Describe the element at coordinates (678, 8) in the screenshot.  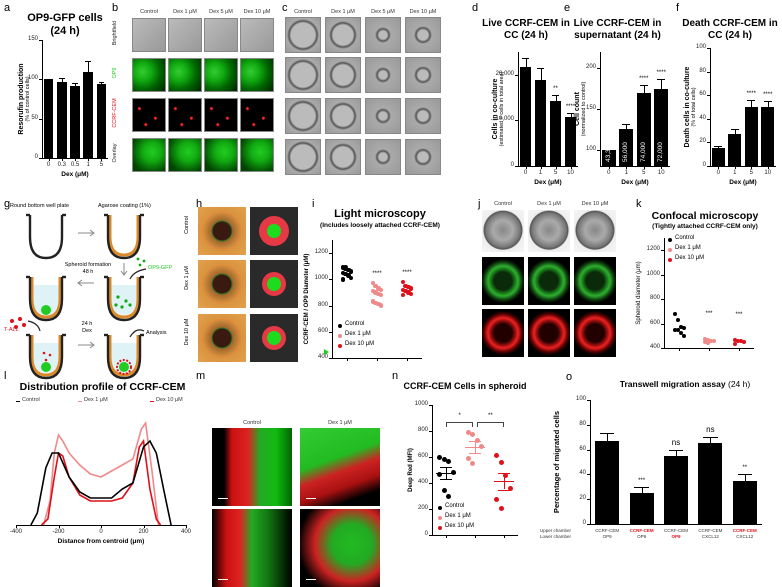
I see `panel-label-f: f` at that location.